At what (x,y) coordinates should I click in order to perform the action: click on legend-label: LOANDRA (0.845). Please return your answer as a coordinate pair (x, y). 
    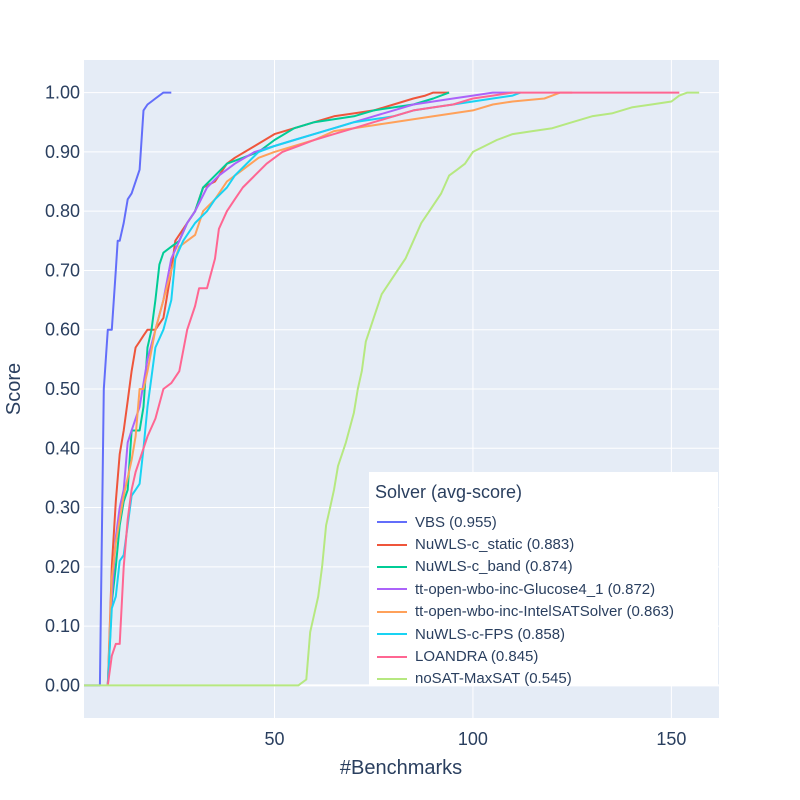
    Looking at the image, I should click on (477, 657).